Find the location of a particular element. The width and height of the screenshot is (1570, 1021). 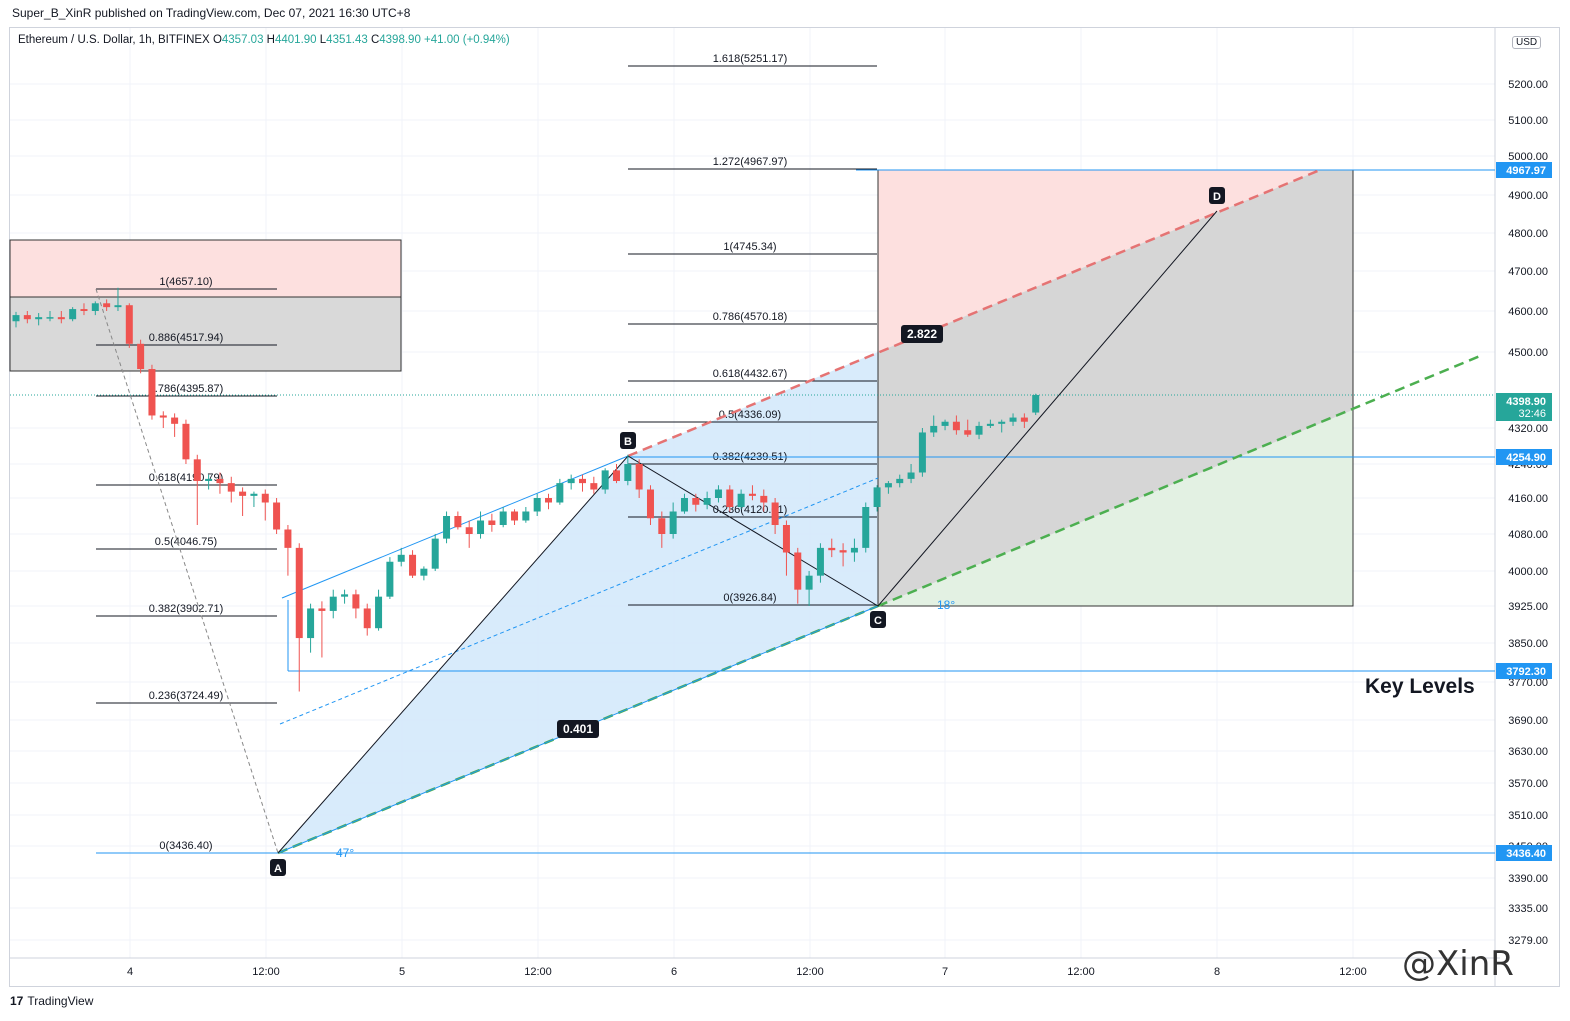

pattern-point-label: B is located at coordinates (628, 442).